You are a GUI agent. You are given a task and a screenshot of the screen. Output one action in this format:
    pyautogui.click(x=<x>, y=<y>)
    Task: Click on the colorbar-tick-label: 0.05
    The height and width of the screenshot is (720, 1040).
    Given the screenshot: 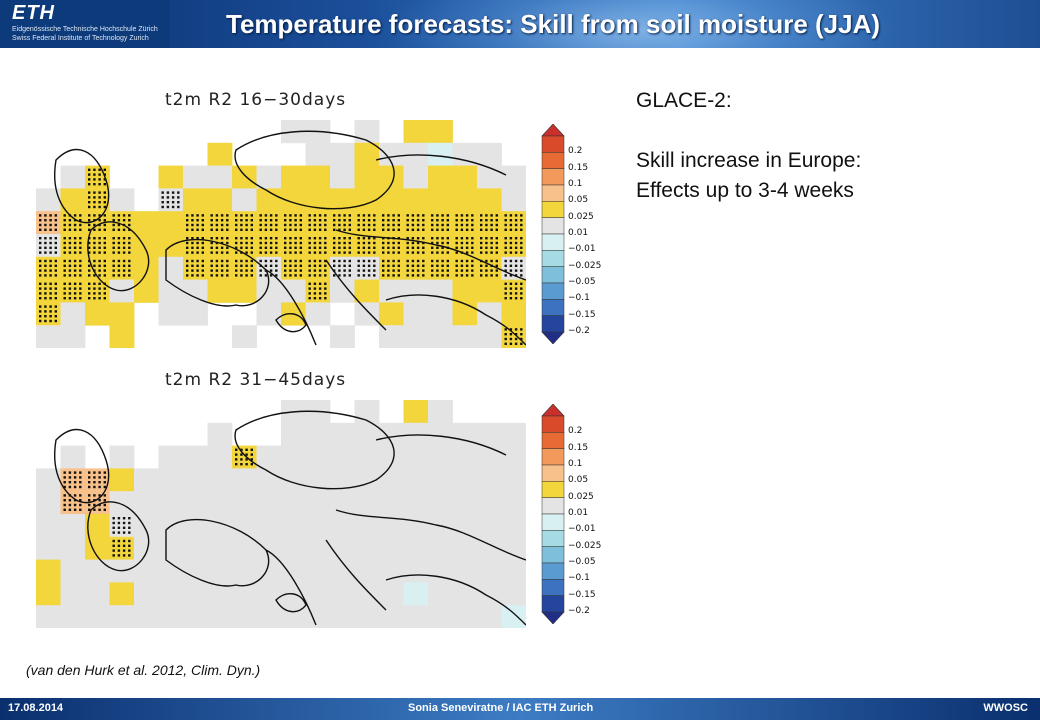 What is the action you would take?
    pyautogui.click(x=578, y=480)
    